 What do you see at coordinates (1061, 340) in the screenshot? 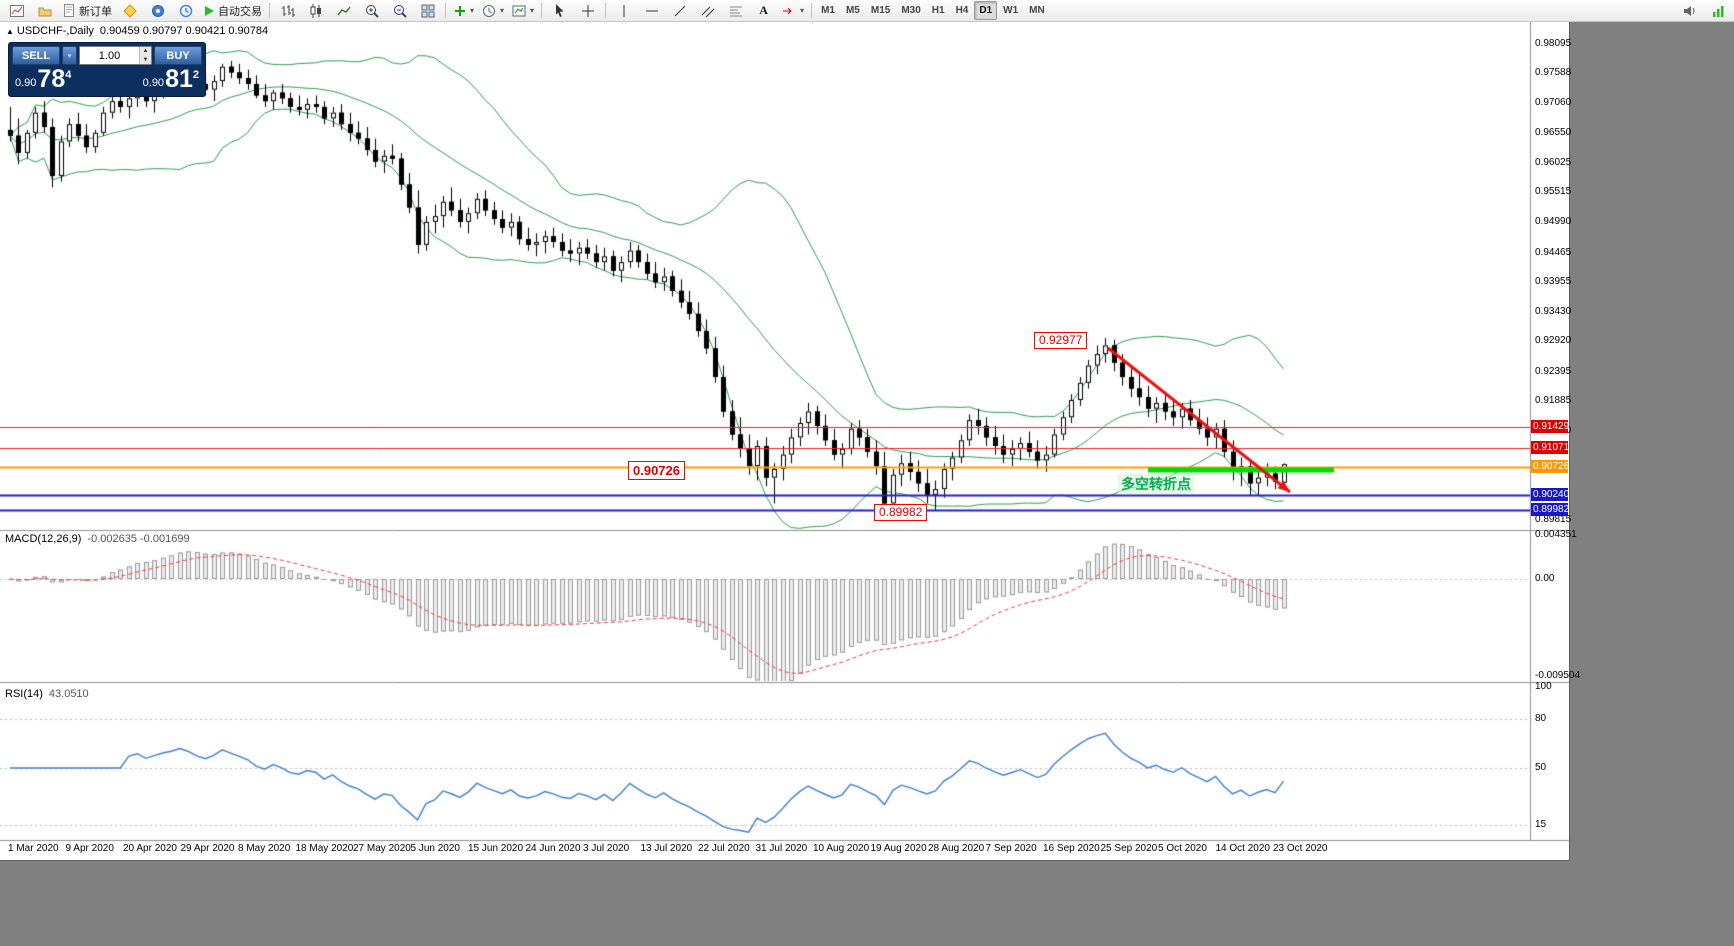
I see `price-annotation-label: 0.92977` at bounding box center [1061, 340].